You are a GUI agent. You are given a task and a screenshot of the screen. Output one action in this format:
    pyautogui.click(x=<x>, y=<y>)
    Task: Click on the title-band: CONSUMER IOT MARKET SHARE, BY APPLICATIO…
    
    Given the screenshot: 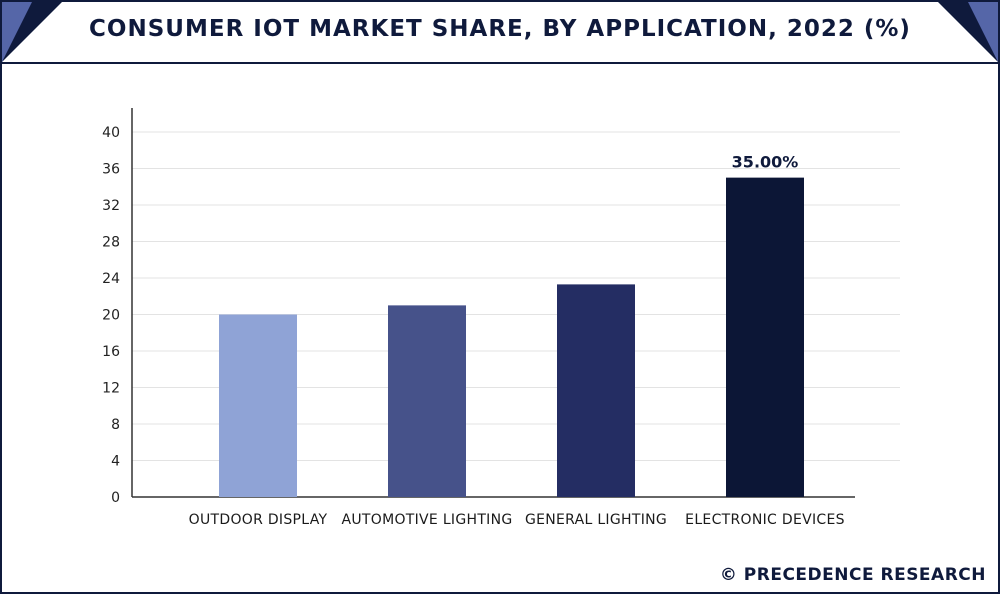 What is the action you would take?
    pyautogui.click(x=500, y=33)
    